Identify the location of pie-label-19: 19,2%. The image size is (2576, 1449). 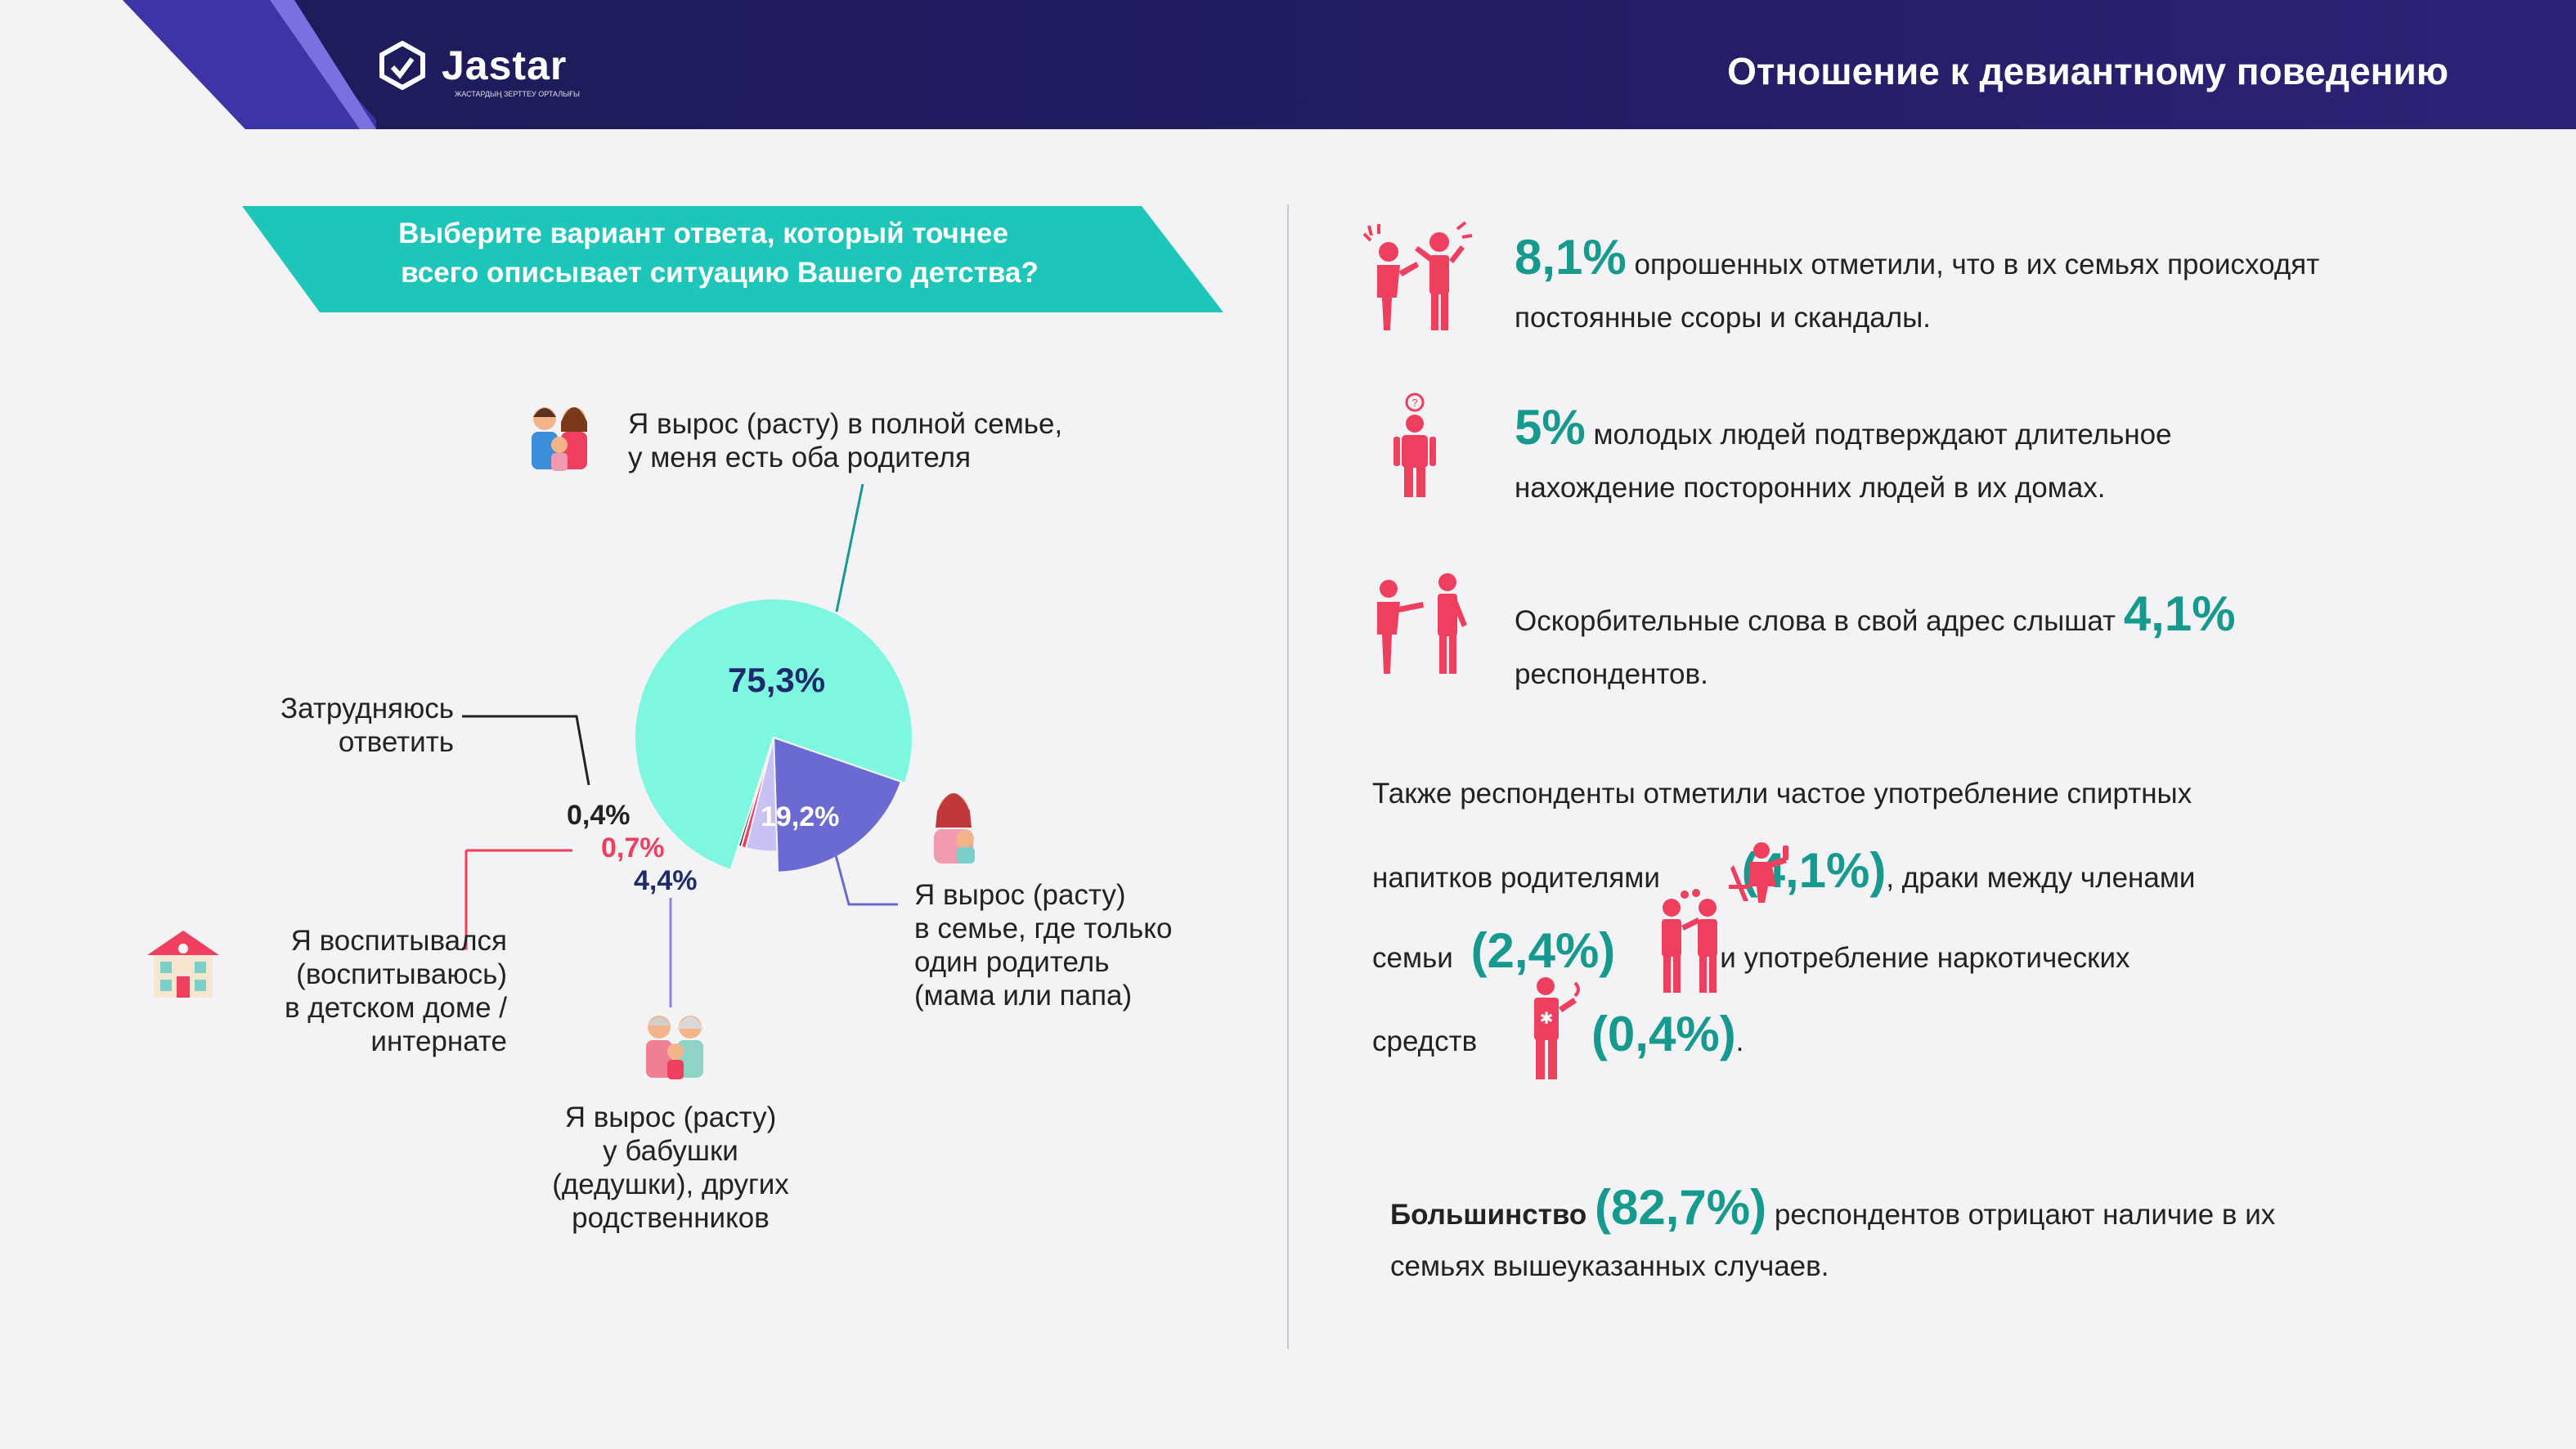
(800, 816).